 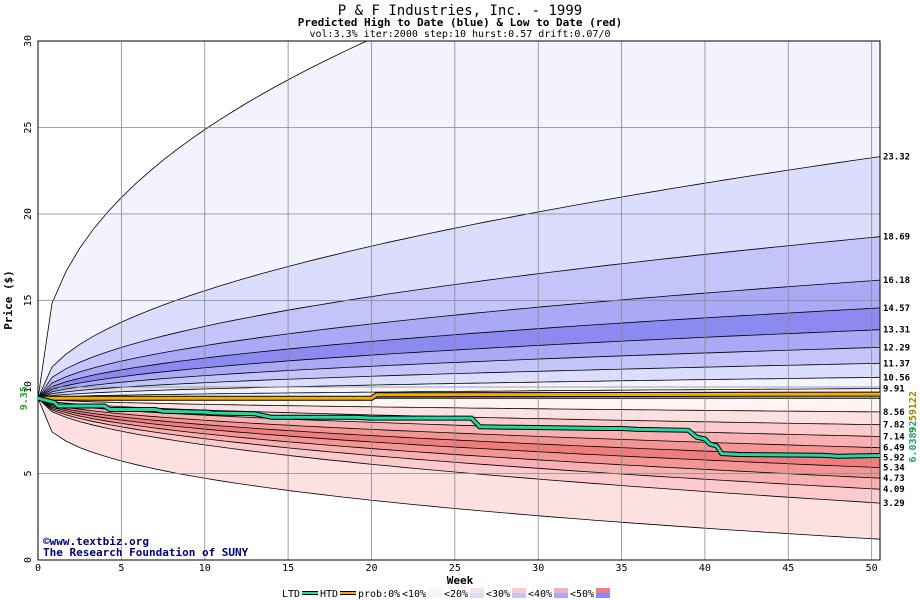 I want to click on start-price-label: 9.35, so click(x=24, y=398).